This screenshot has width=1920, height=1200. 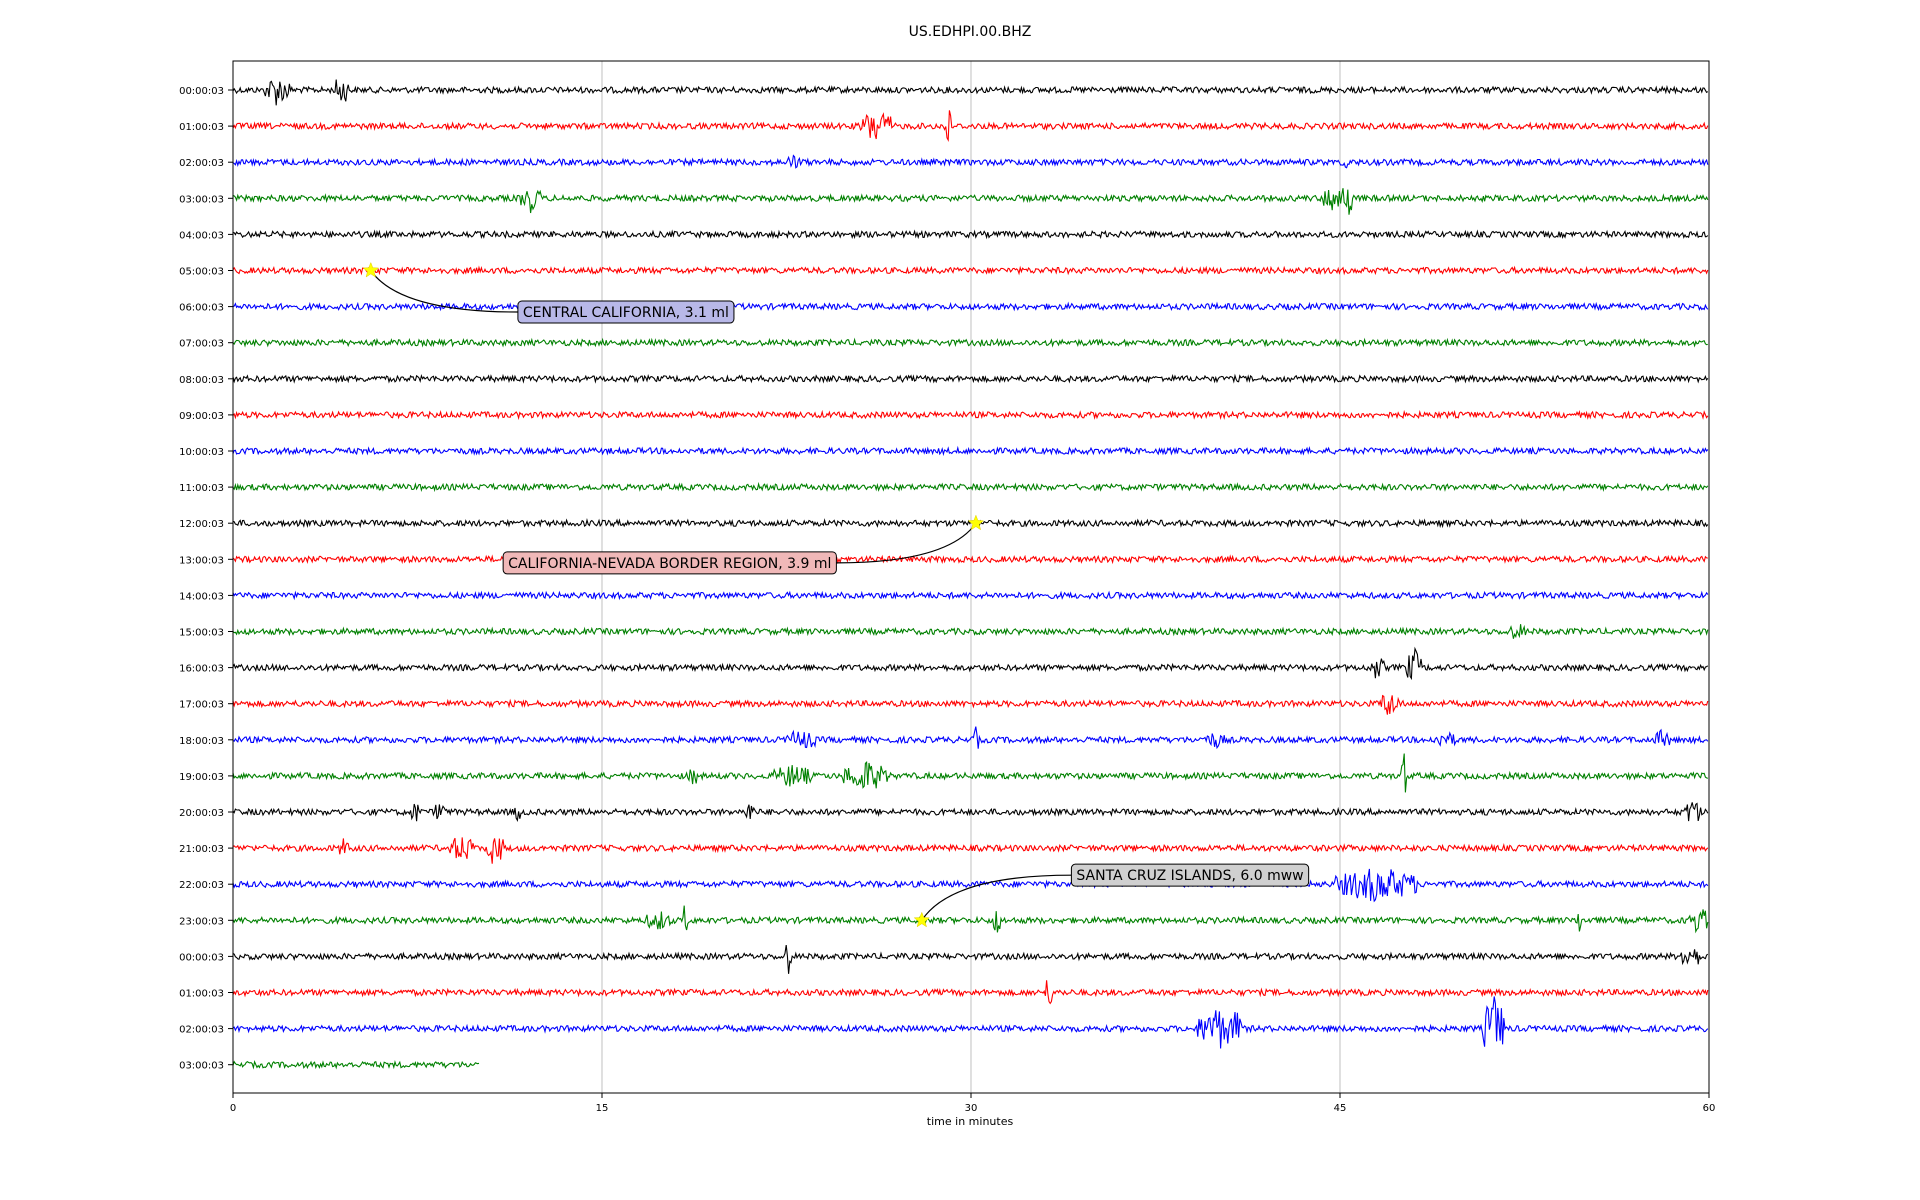 I want to click on x-tick-label: 60, so click(x=1709, y=1108).